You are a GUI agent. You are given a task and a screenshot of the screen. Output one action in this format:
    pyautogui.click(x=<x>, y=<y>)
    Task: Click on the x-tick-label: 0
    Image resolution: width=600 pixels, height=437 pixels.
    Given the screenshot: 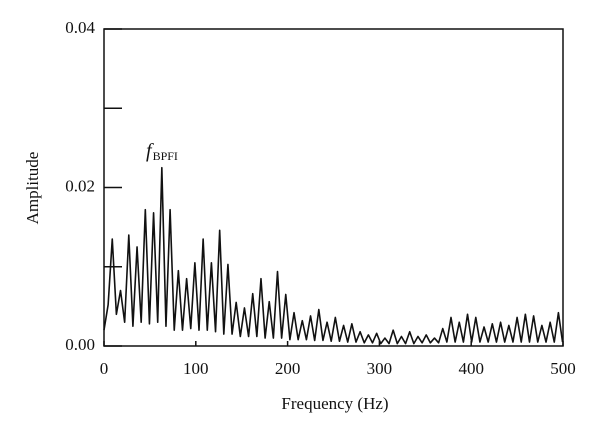 What is the action you would take?
    pyautogui.click(x=104, y=368)
    